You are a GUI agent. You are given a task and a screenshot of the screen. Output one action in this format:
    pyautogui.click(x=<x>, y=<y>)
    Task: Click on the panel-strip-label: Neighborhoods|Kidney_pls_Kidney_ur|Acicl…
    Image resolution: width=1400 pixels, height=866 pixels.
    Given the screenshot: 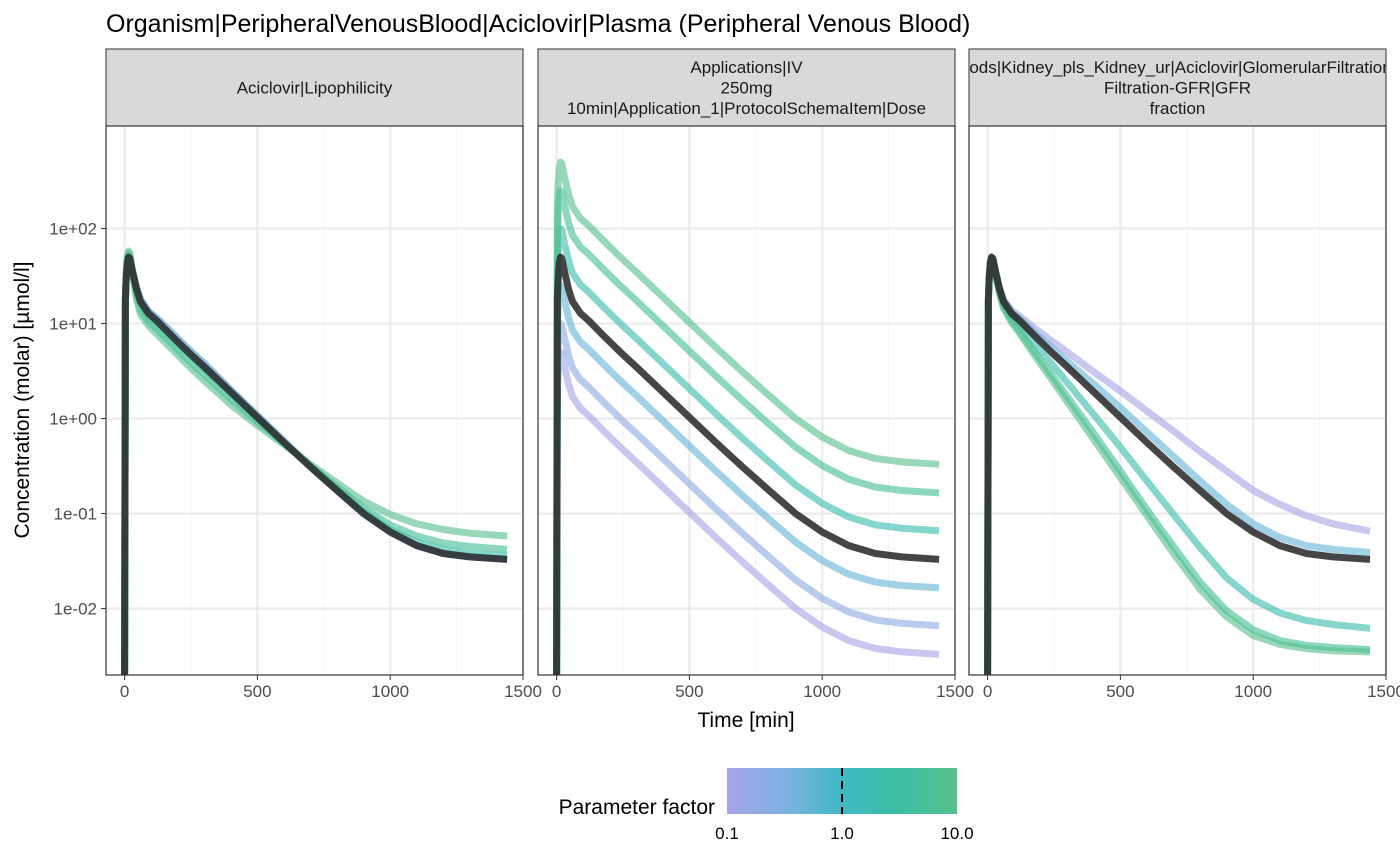 What is the action you would take?
    pyautogui.click(x=1140, y=67)
    